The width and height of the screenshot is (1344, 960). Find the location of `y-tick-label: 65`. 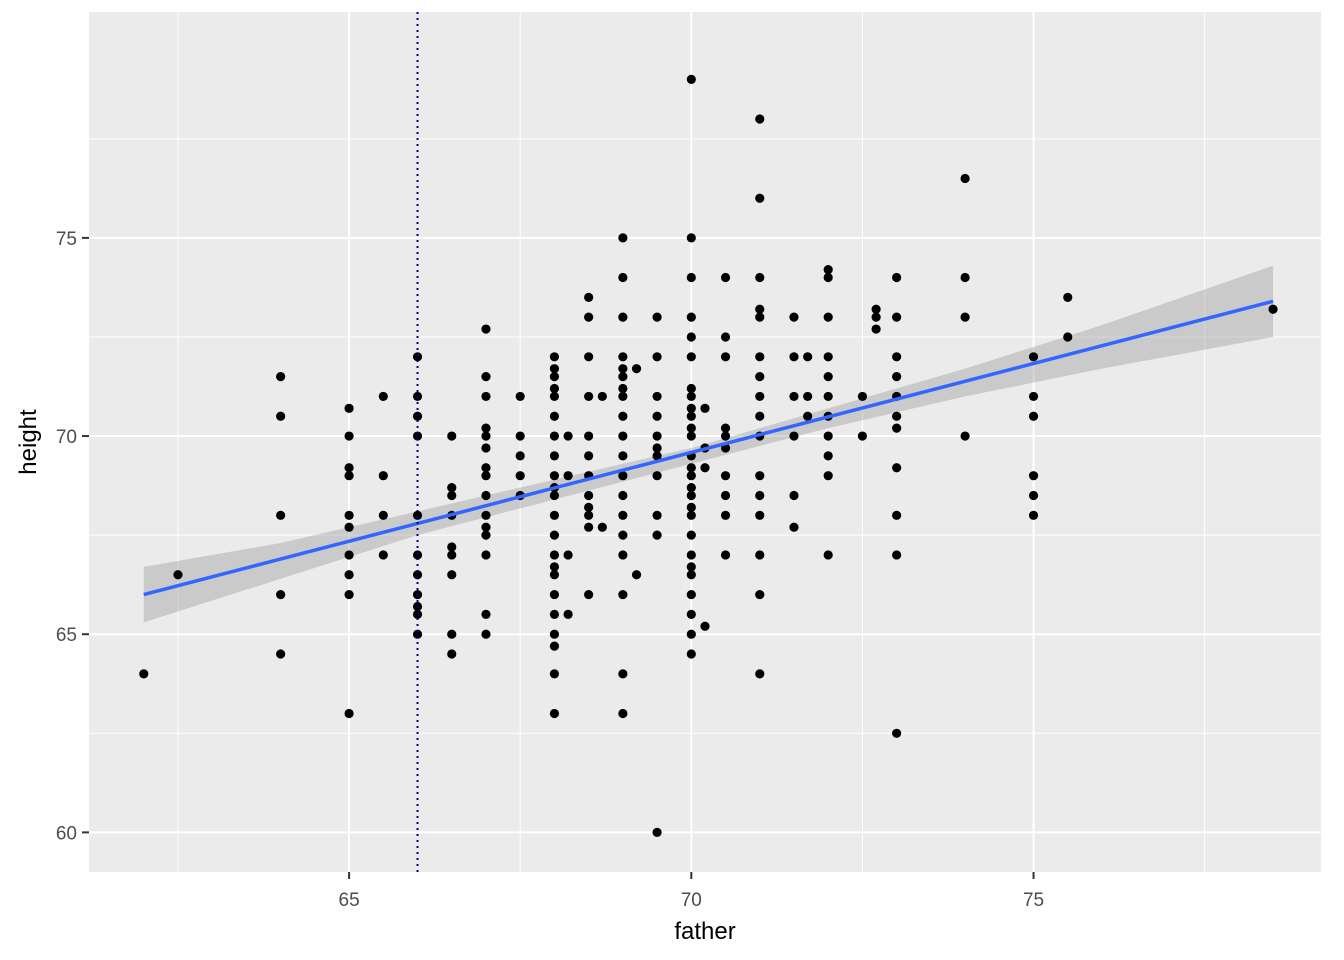

y-tick-label: 65 is located at coordinates (66, 635).